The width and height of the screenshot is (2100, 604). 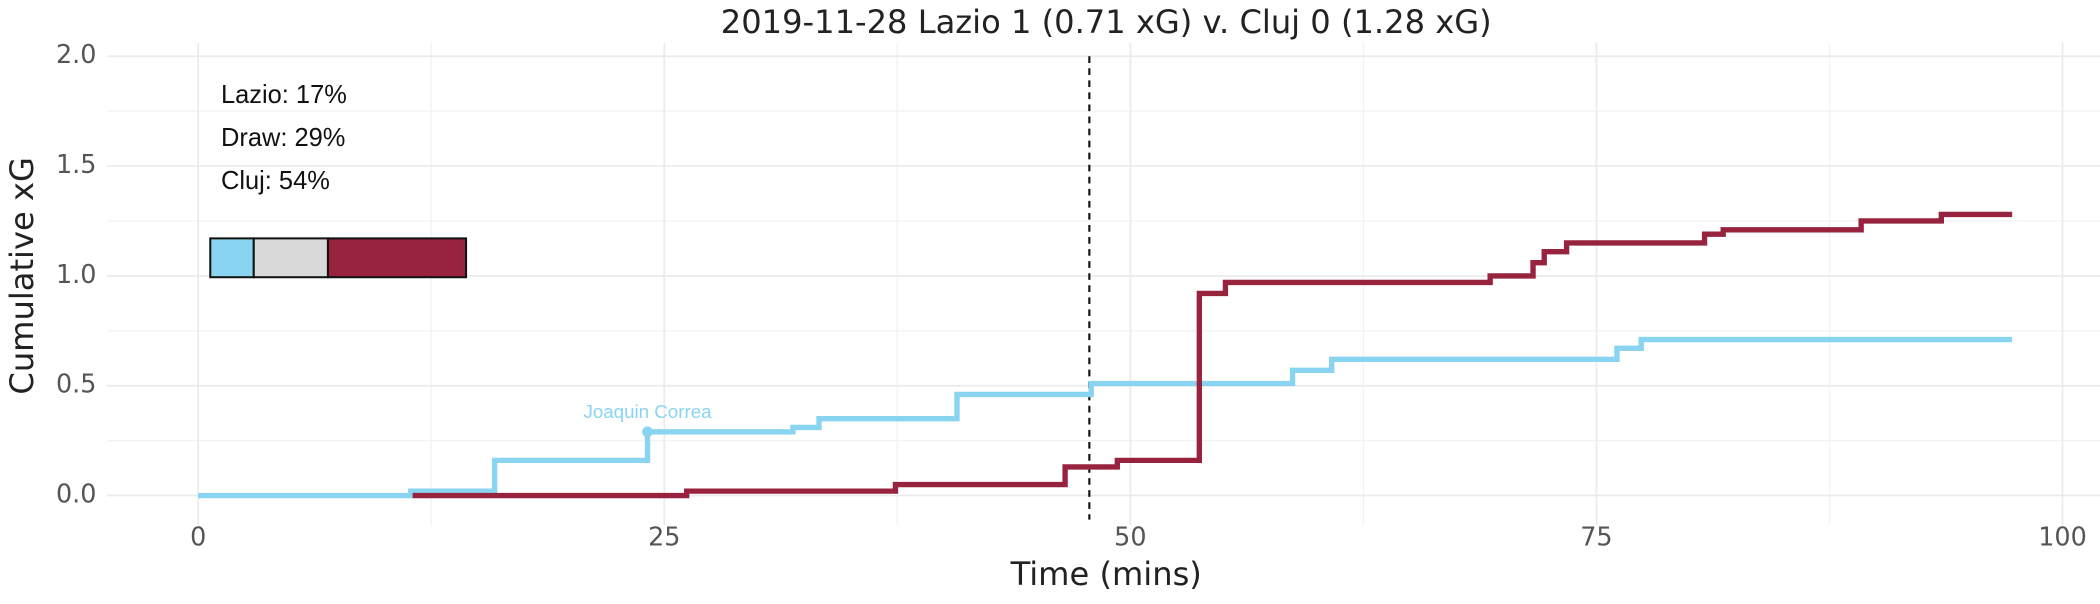 I want to click on win-prob-label: Draw: 29%, so click(x=283, y=138).